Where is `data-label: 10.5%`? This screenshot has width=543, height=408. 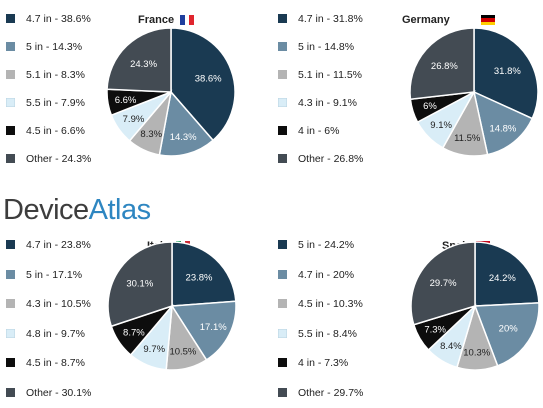
data-label: 10.5% is located at coordinates (182, 351).